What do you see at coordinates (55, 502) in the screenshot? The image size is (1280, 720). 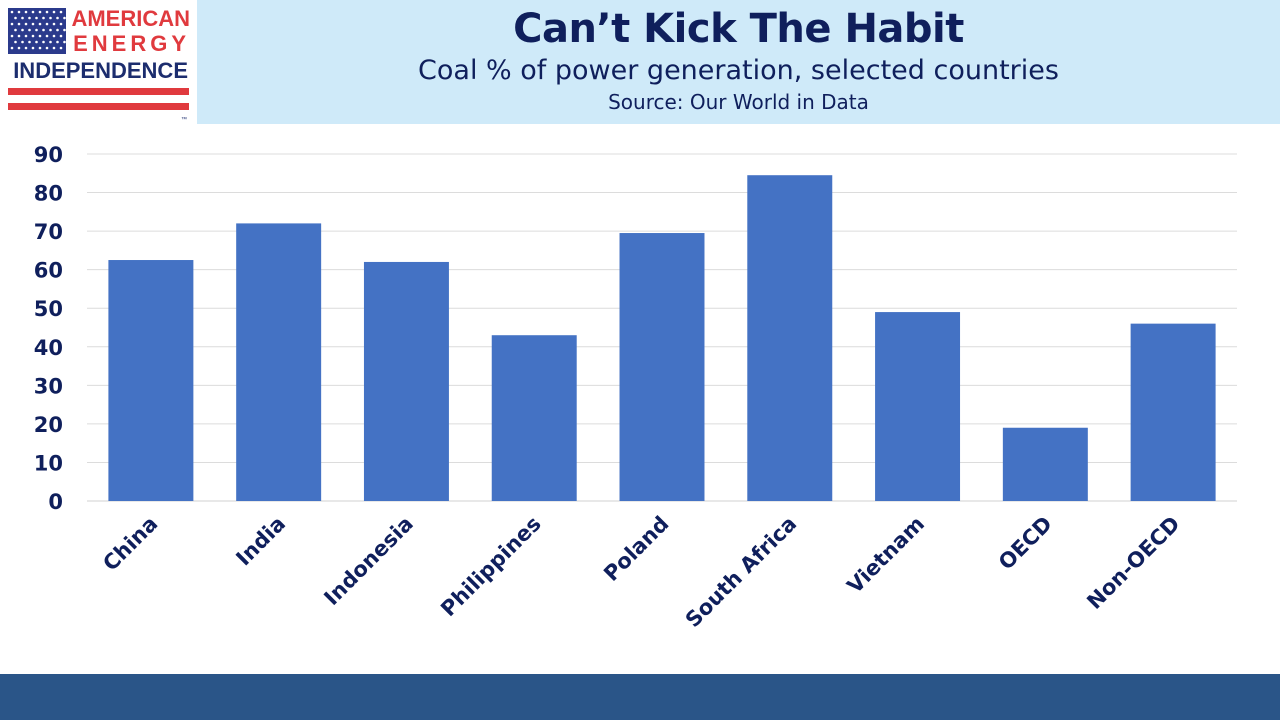 I see `y-tick-label: 0` at bounding box center [55, 502].